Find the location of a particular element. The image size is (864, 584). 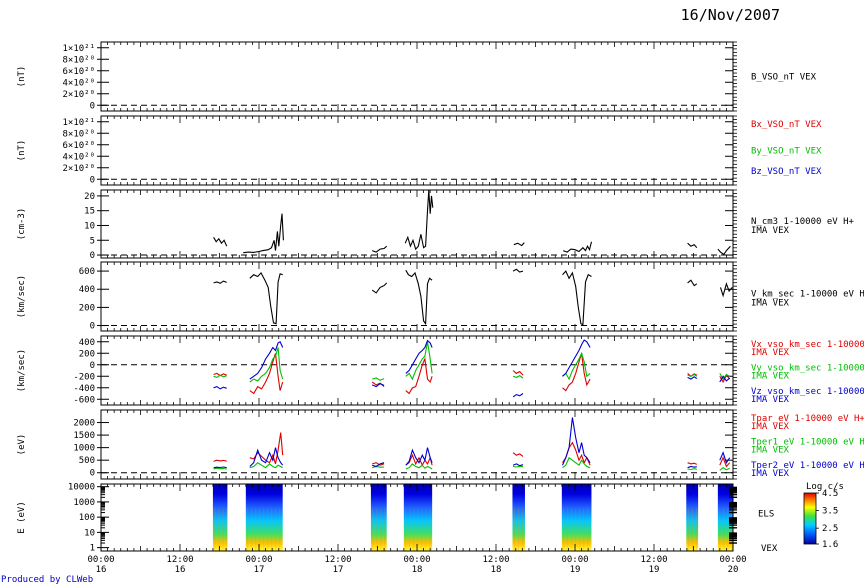

spec-y-tick-label: 100 is located at coordinates (87, 518).